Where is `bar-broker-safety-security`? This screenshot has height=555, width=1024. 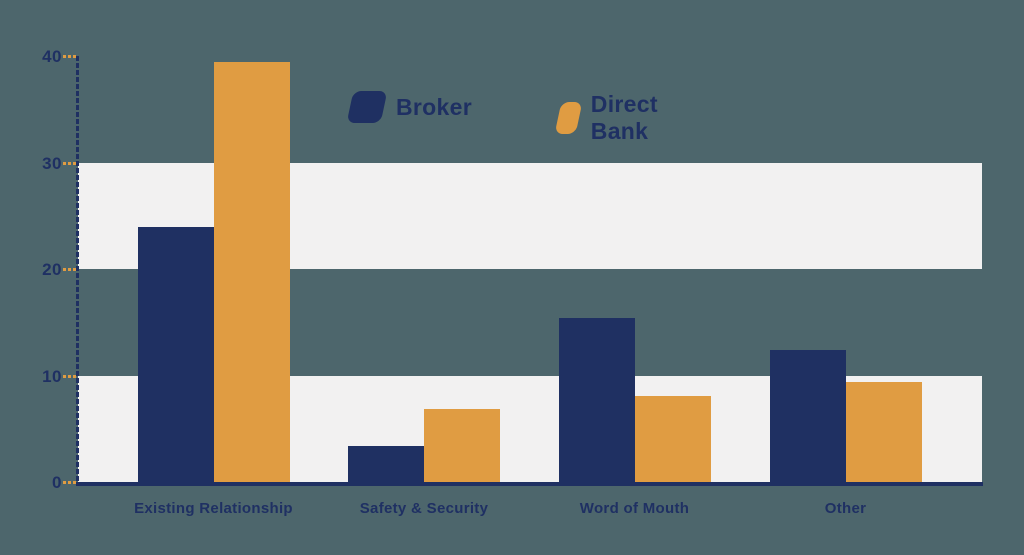 bar-broker-safety-security is located at coordinates (386, 463).